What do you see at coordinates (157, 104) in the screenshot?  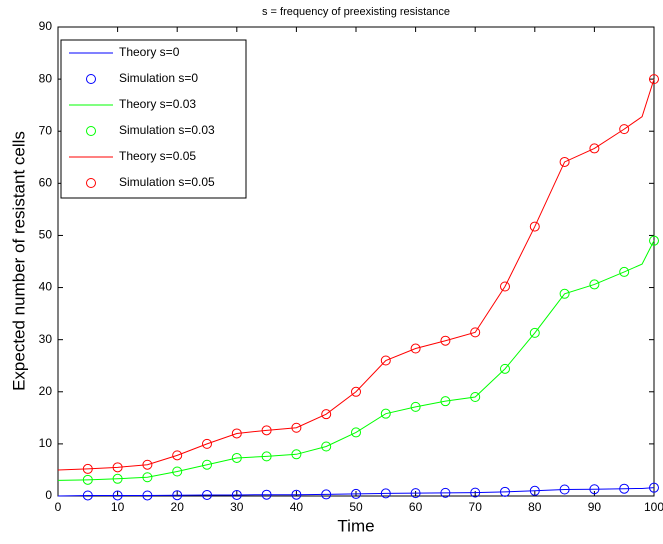 I see `legend-label: Theory s=0.03` at bounding box center [157, 104].